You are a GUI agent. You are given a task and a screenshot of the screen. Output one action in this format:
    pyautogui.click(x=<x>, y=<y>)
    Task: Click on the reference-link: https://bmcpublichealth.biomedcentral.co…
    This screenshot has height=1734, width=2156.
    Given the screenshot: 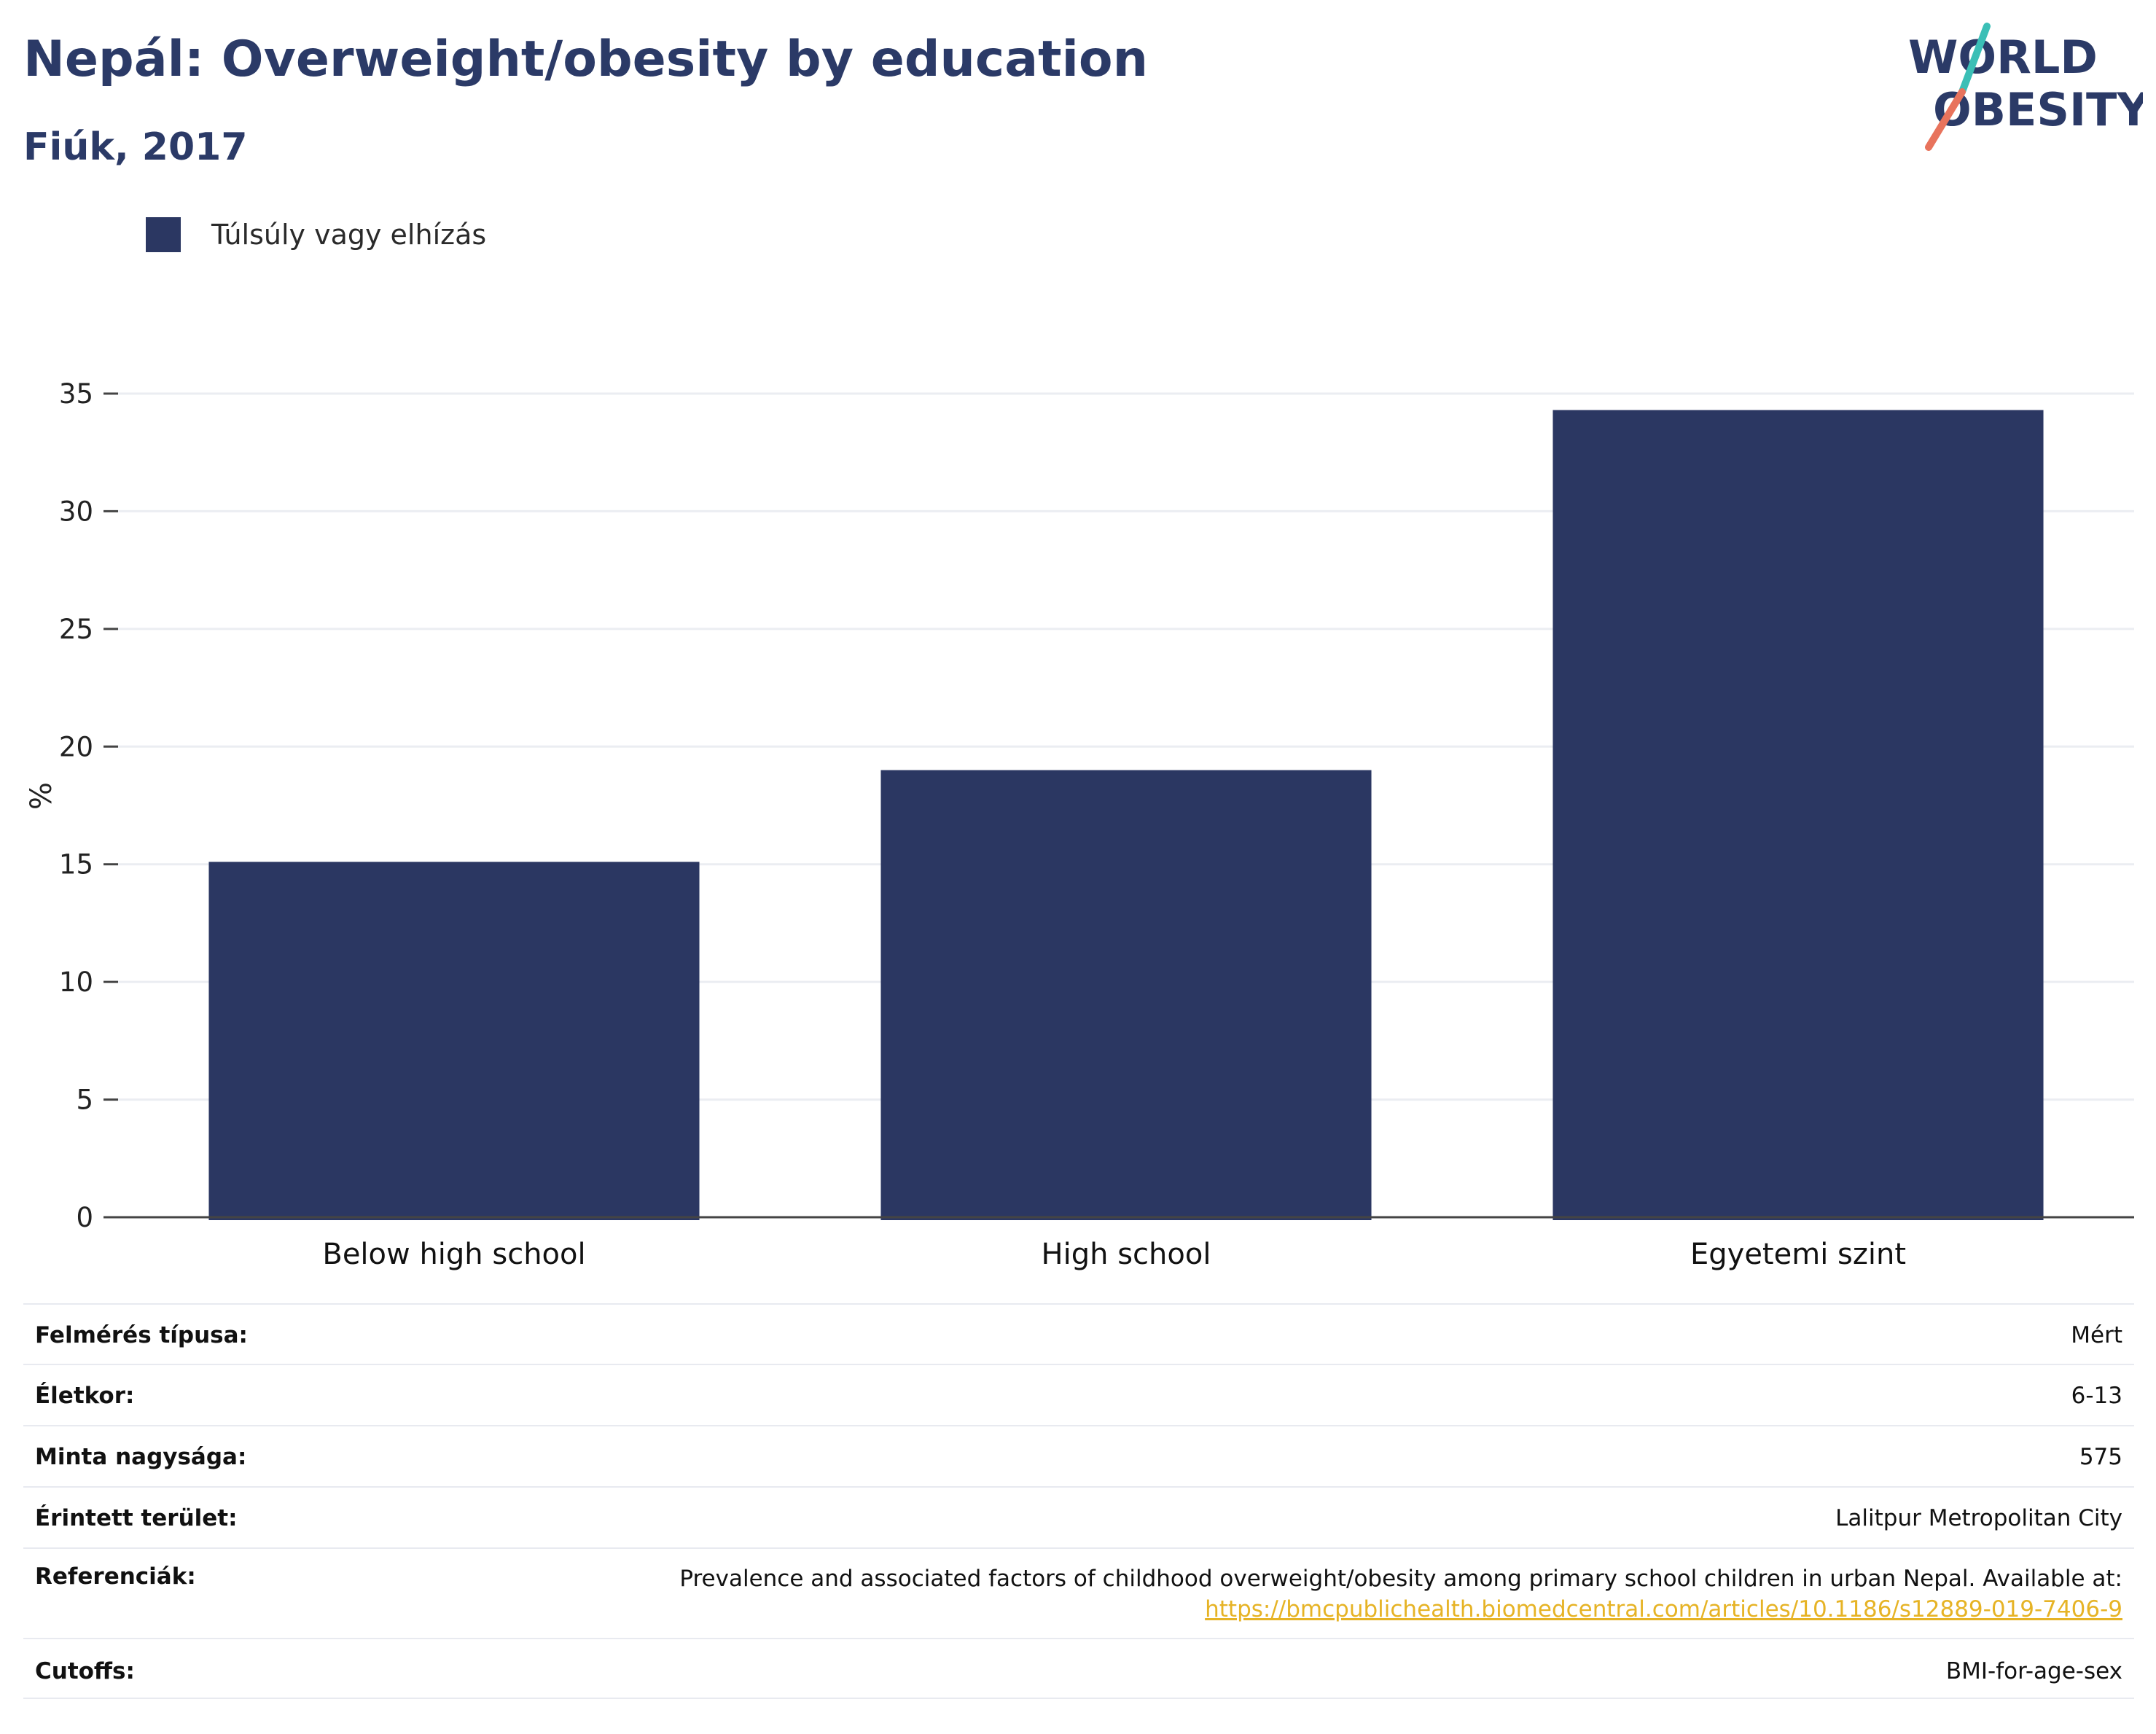 What is the action you would take?
    pyautogui.click(x=1664, y=1609)
    